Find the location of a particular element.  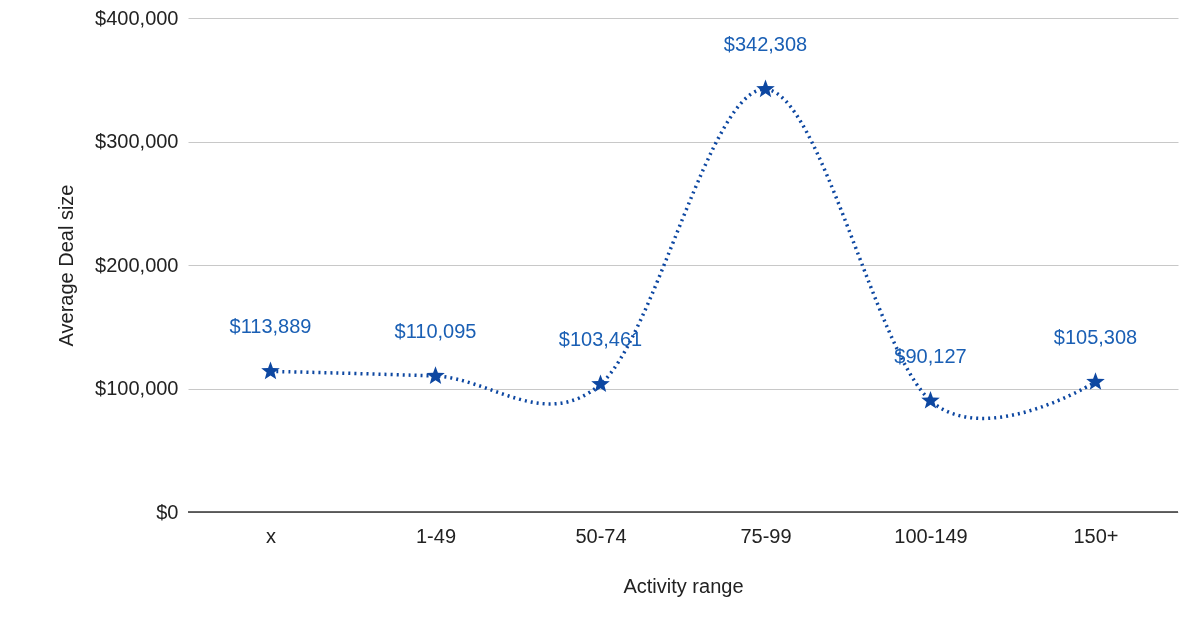

y-tick-label: $100,000 is located at coordinates (137, 388).